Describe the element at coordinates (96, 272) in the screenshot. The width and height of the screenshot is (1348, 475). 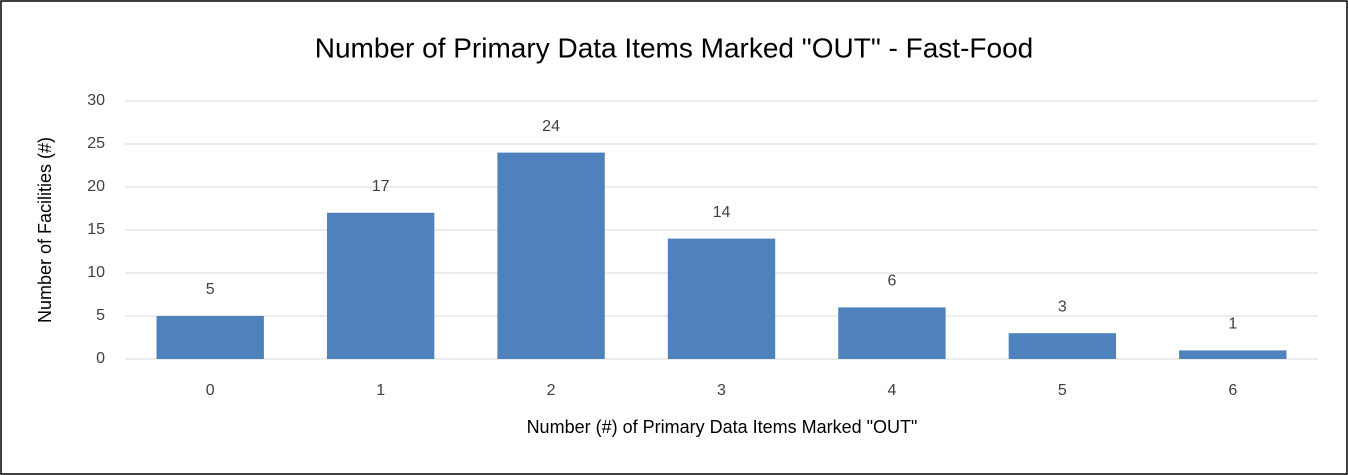
I see `y-tick-label: 10` at that location.